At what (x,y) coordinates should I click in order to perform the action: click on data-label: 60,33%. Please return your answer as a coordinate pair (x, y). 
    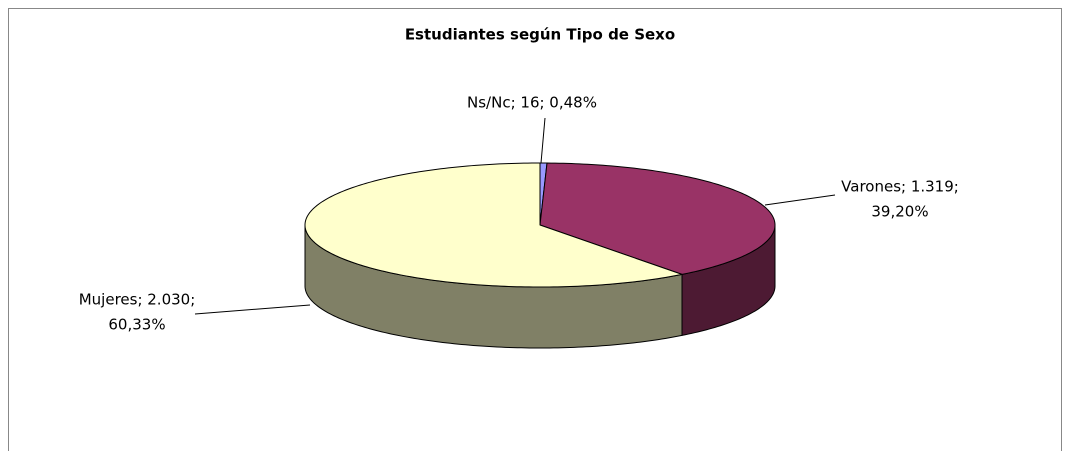
    Looking at the image, I should click on (136, 325).